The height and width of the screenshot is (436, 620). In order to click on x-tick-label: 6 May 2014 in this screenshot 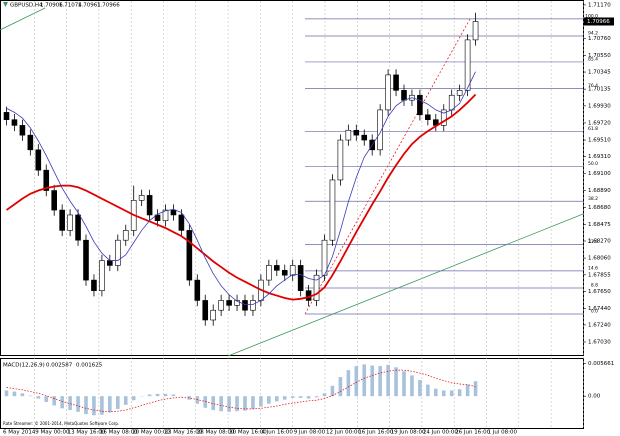, I will do `click(19, 433)`.